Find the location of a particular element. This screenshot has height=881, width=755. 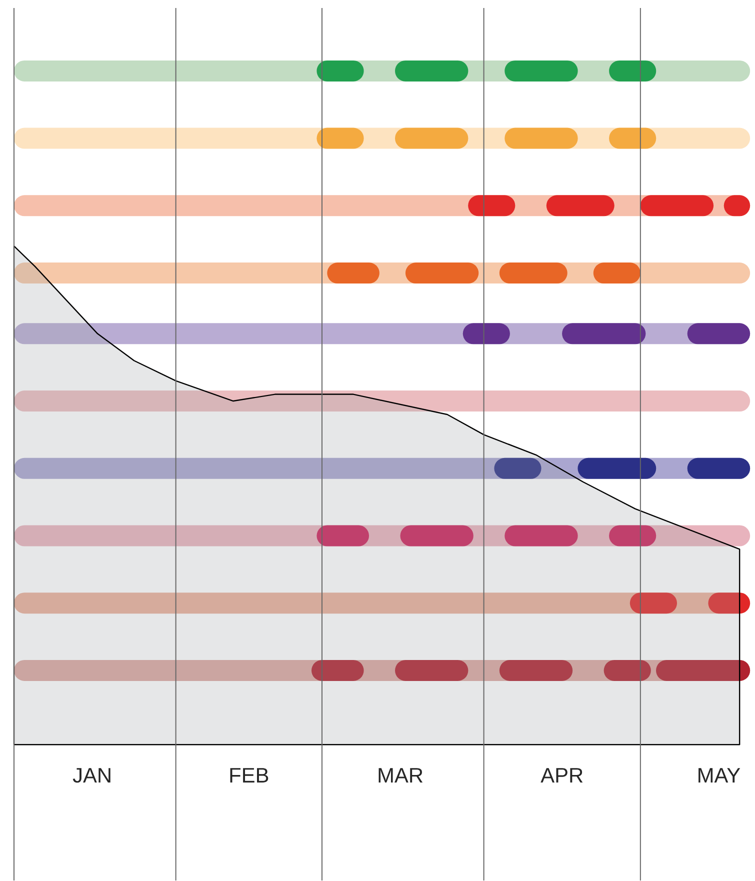

x-tick-label: FEB is located at coordinates (249, 775).